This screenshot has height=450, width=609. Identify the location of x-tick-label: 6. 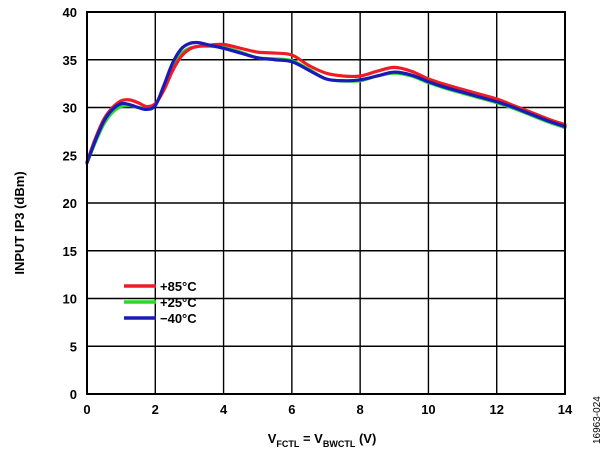
(291, 409).